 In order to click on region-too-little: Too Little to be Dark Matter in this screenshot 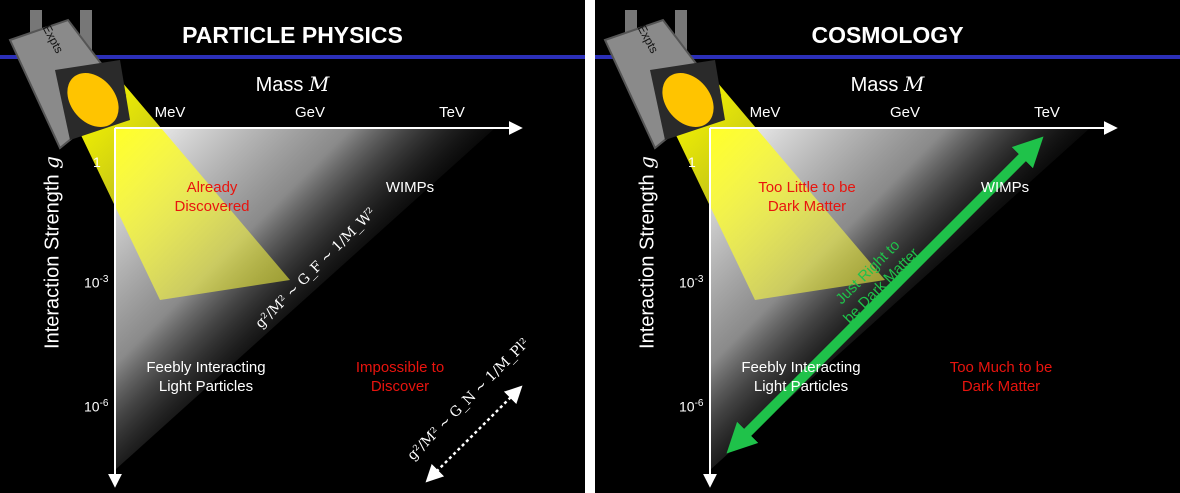, I will do `click(807, 197)`.